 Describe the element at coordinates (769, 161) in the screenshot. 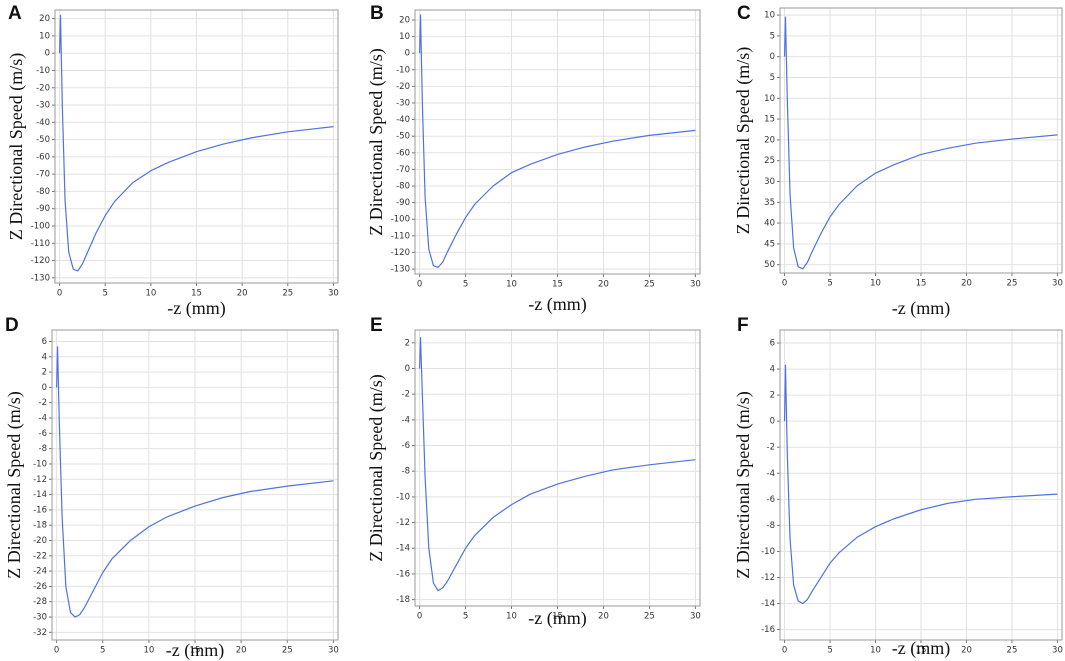

I see `y-tick-label: 25` at that location.